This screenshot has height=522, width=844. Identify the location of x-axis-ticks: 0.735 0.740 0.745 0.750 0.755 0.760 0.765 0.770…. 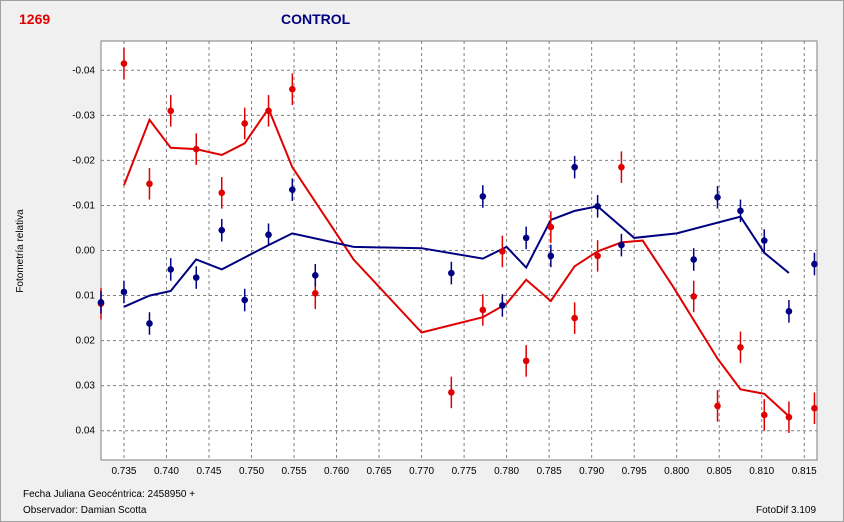
(464, 471).